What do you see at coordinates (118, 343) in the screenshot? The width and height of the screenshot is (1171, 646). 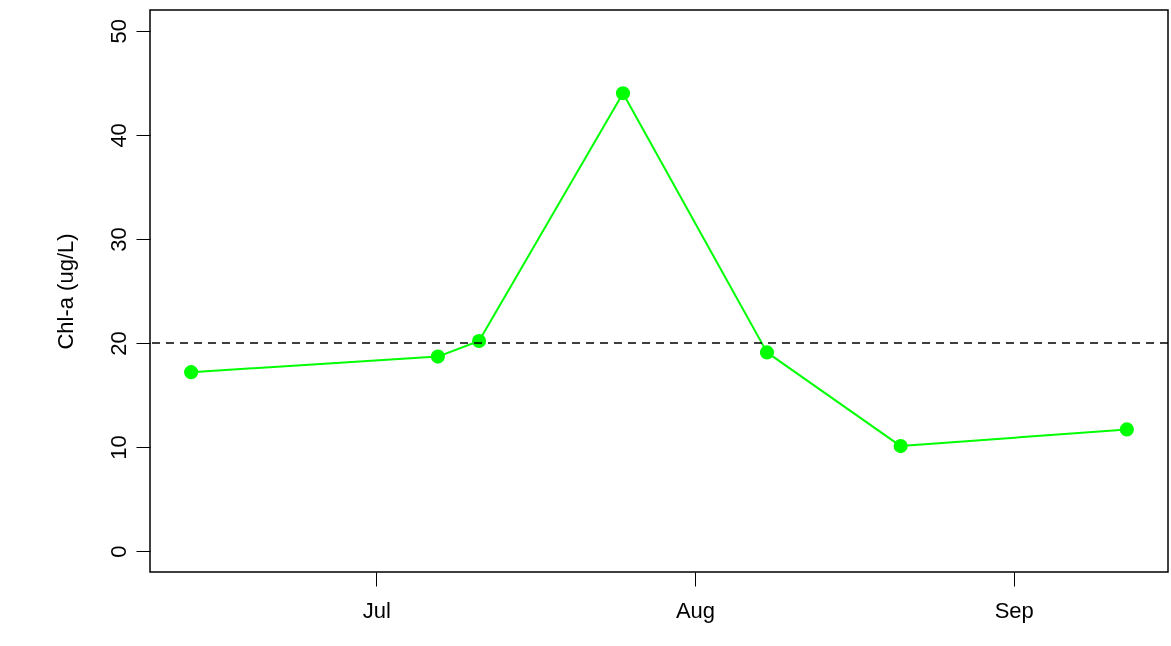 I see `y-tick-label: 20` at bounding box center [118, 343].